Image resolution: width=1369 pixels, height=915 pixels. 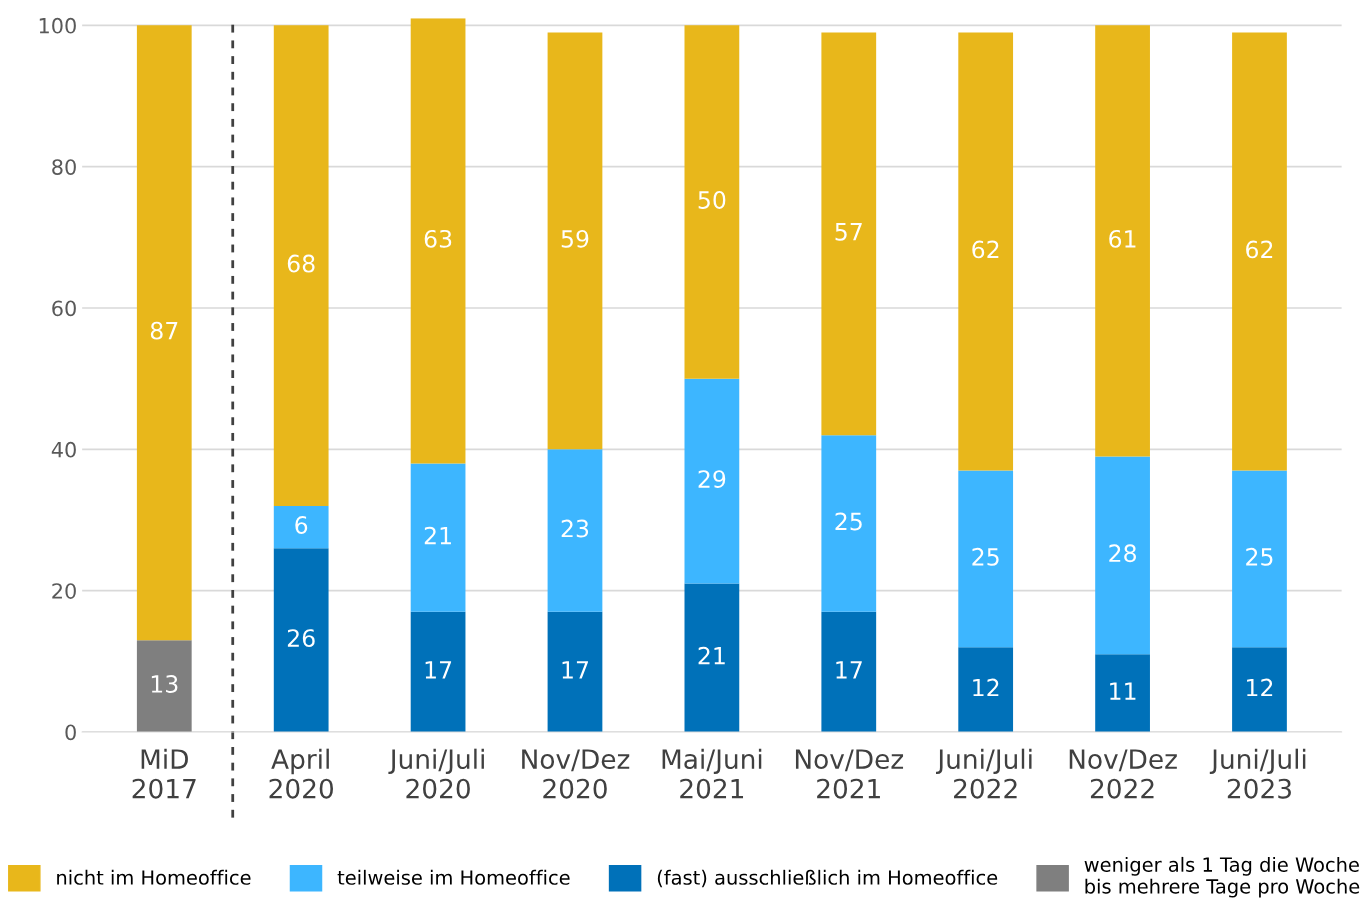 What do you see at coordinates (438, 238) in the screenshot?
I see `data-label: 63` at bounding box center [438, 238].